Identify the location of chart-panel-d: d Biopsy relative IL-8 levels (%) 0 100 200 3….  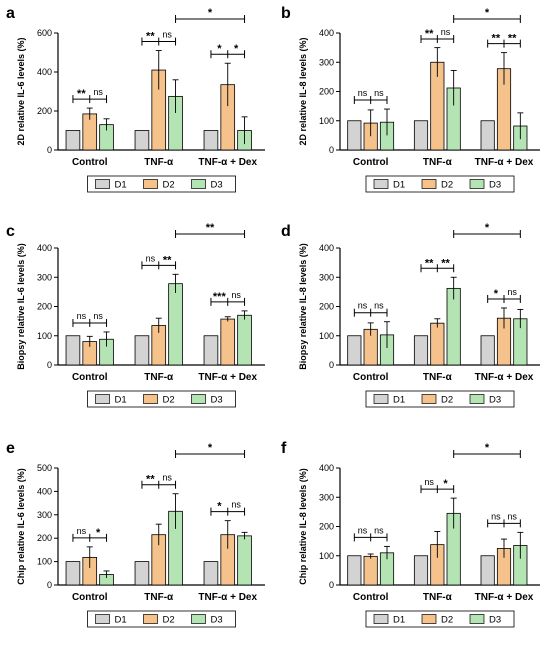
(410, 315).